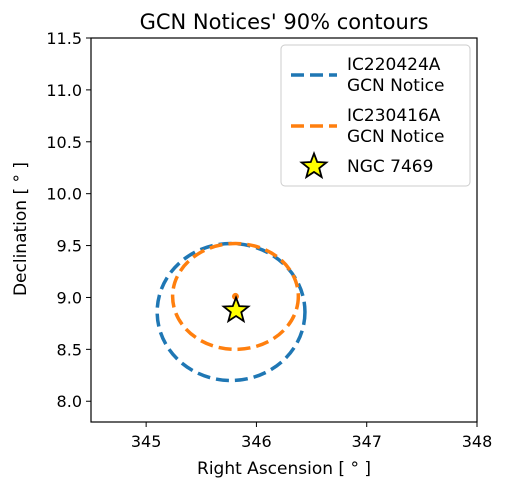 The width and height of the screenshot is (507, 489). Describe the element at coordinates (390, 167) in the screenshot. I see `legend-entry-label: NGC 7469` at that location.